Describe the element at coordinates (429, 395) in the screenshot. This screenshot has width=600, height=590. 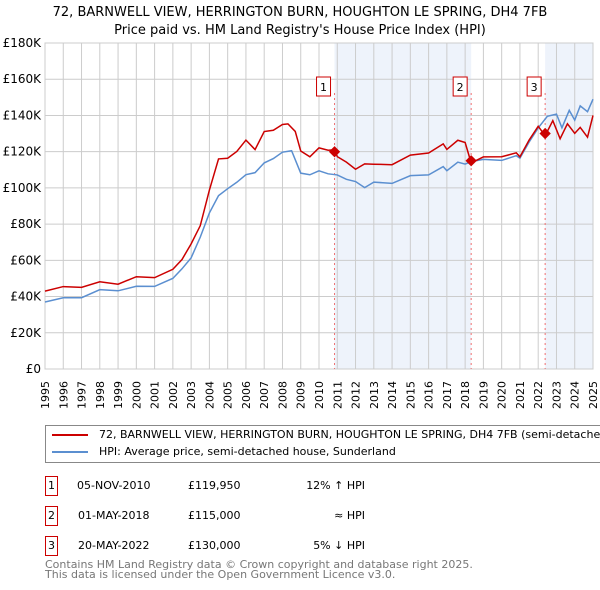
I see `x-tick-label: 2016` at that location.